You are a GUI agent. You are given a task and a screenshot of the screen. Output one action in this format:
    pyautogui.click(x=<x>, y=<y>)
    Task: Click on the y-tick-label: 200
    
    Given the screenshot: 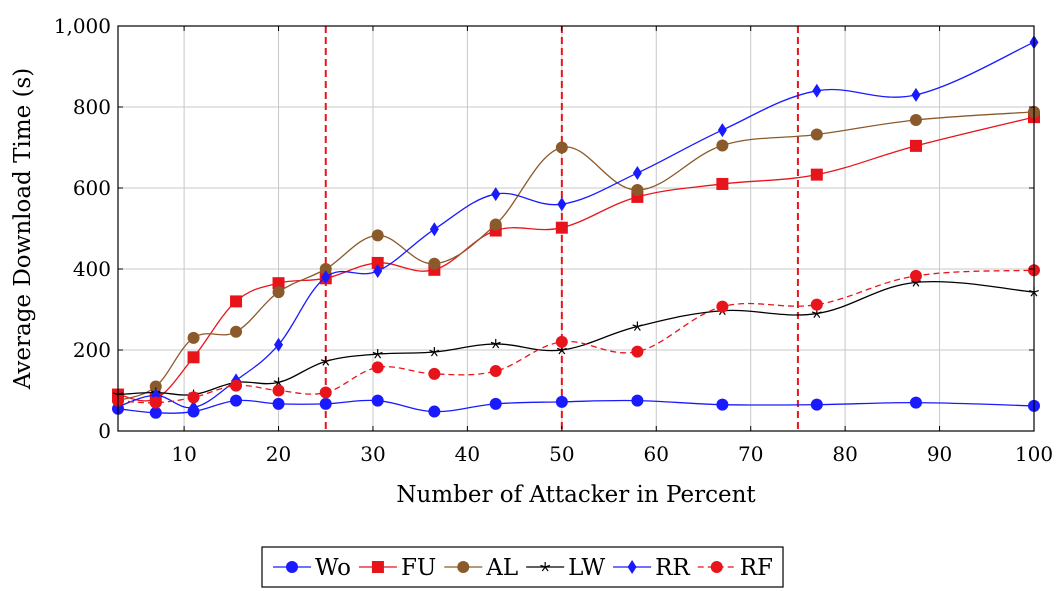 What is the action you would take?
    pyautogui.click(x=92, y=350)
    